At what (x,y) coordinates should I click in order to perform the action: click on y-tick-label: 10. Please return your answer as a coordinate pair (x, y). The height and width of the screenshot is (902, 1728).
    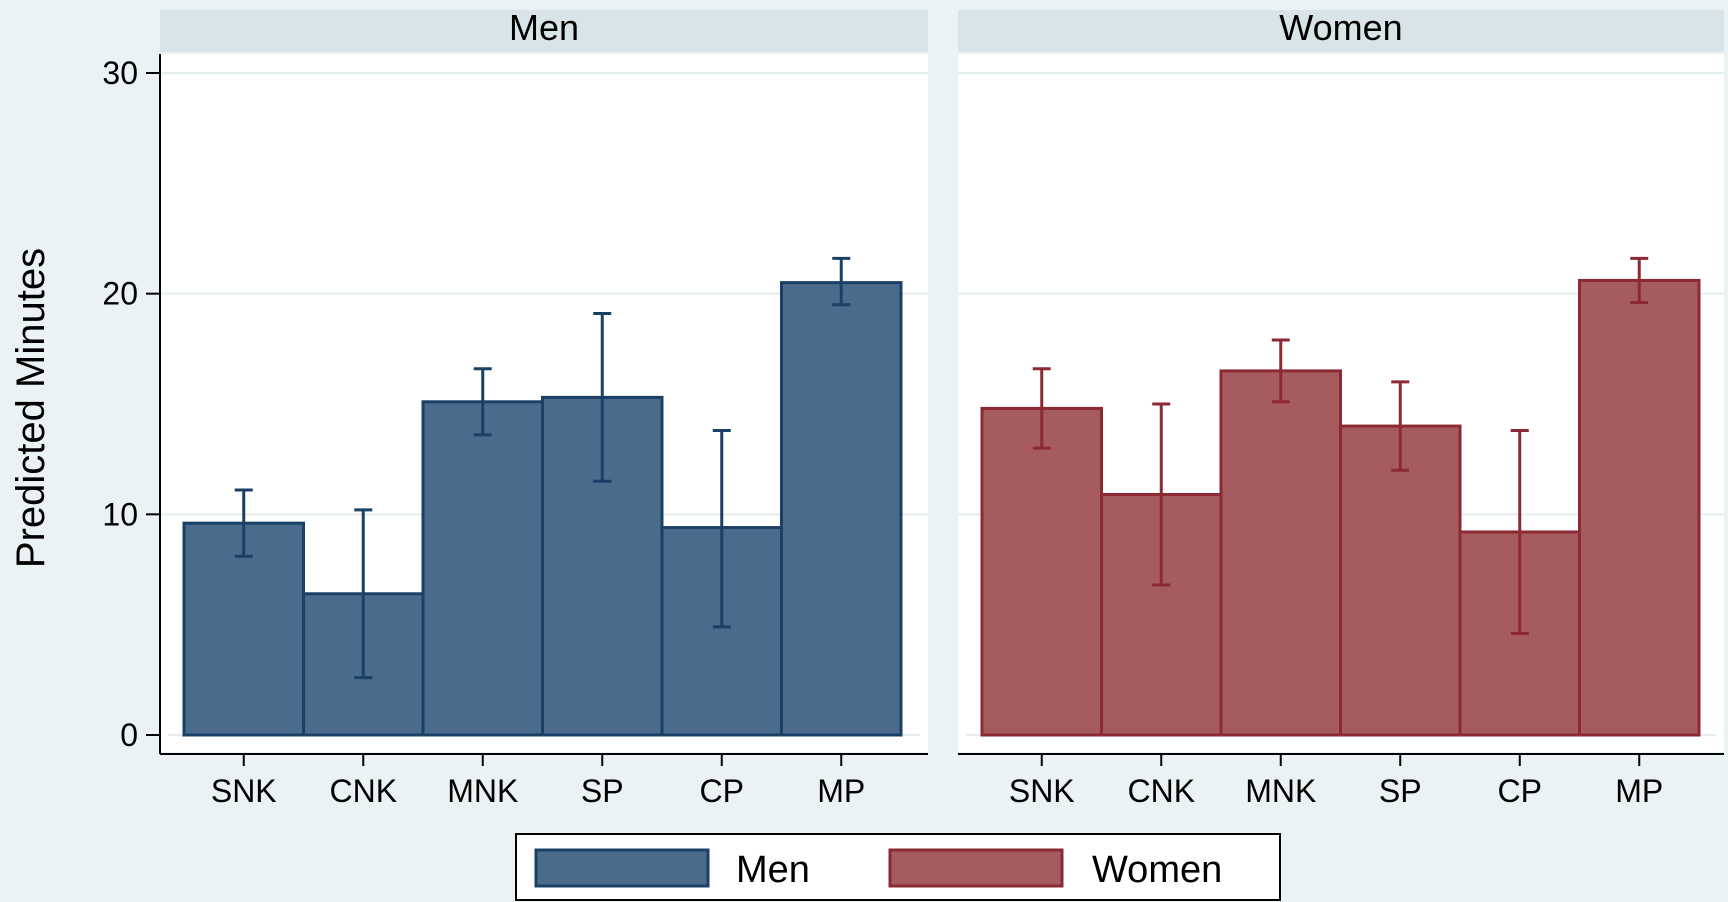
    Looking at the image, I should click on (120, 514).